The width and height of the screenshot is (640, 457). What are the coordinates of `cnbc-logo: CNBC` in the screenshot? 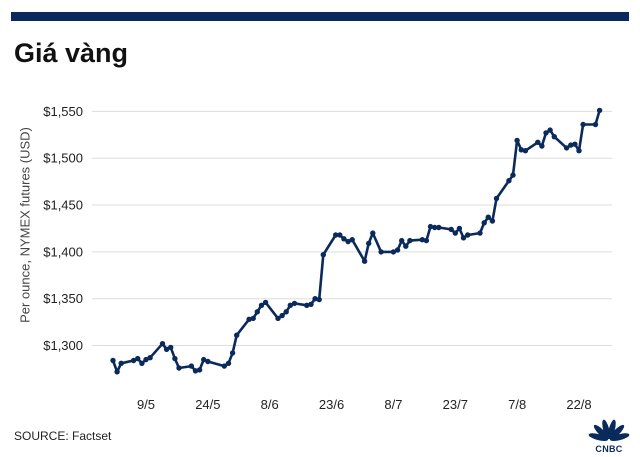 It's located at (609, 435).